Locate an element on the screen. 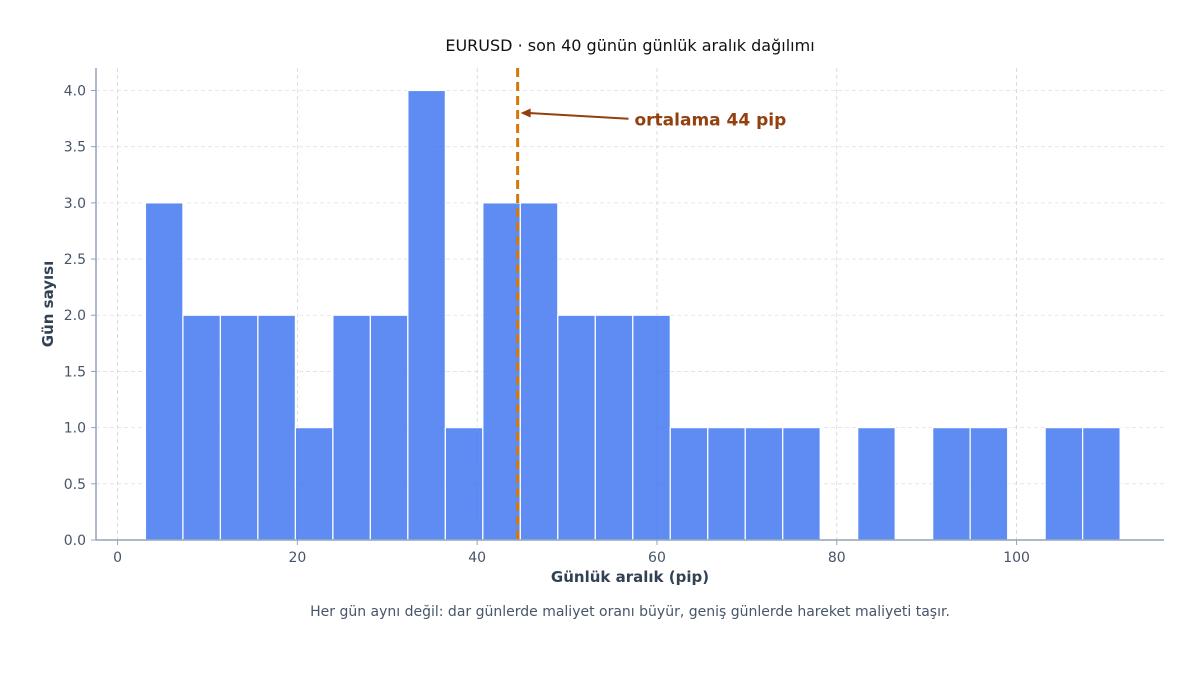 This screenshot has width=1200, height=675. y-tick-label-1: 0.5 is located at coordinates (75, 485).